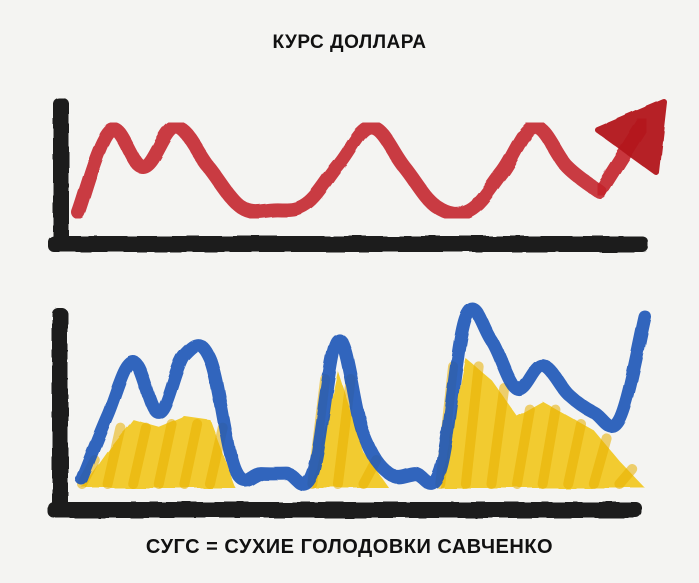 The height and width of the screenshot is (583, 699). I want to click on top-y-axis, so click(61, 171).